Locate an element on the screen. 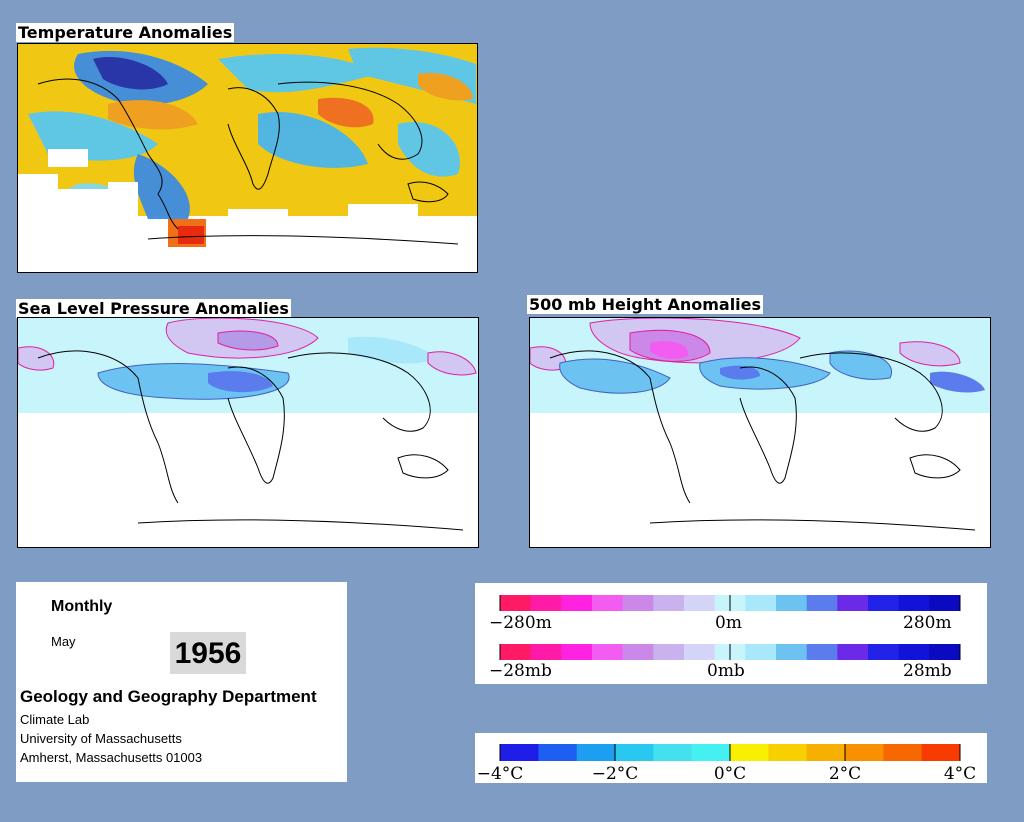 The image size is (1024, 822). temperature-scale-label: 2°C is located at coordinates (845, 773).